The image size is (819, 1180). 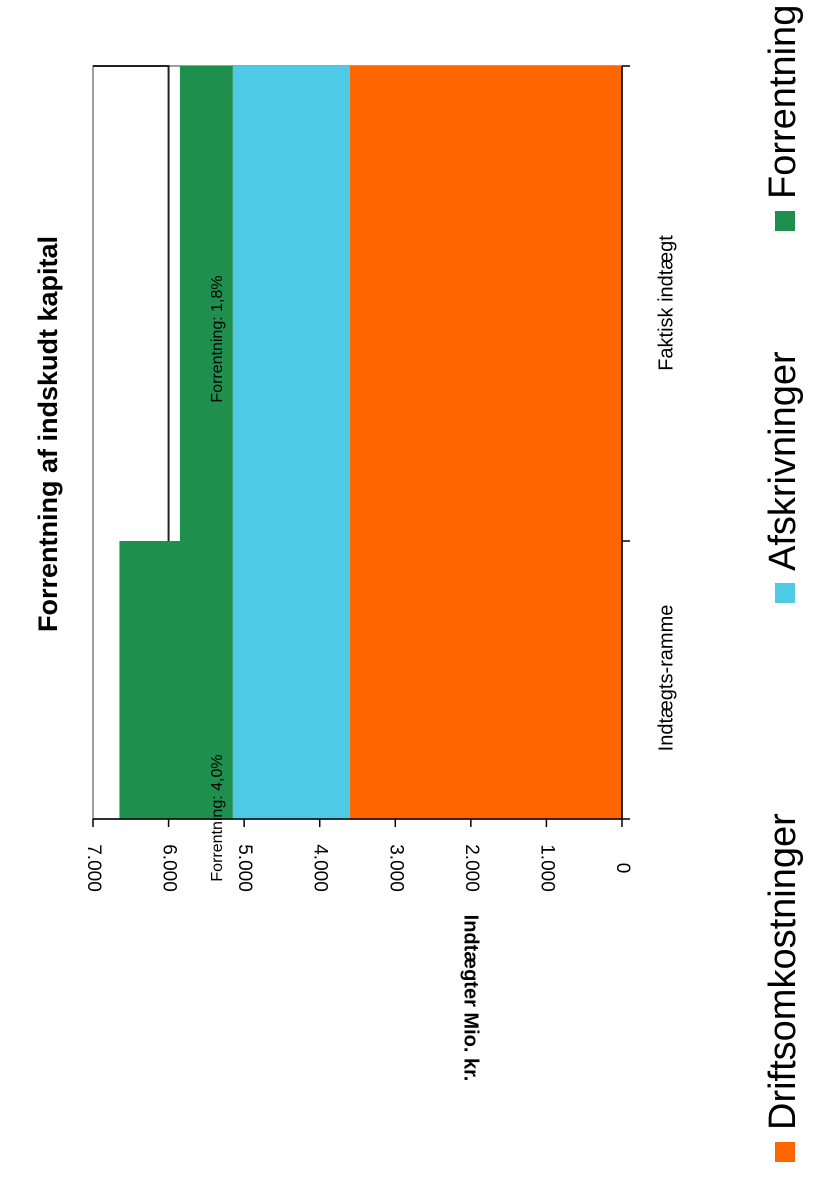 I want to click on value-tick-group: 5.000, so click(x=244, y=868).